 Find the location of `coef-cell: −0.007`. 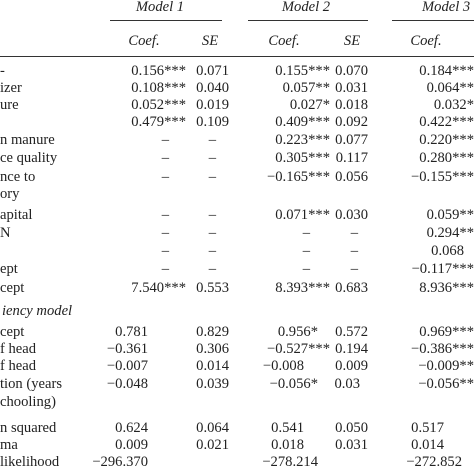

coef-cell: −0.007 is located at coordinates (127, 366).